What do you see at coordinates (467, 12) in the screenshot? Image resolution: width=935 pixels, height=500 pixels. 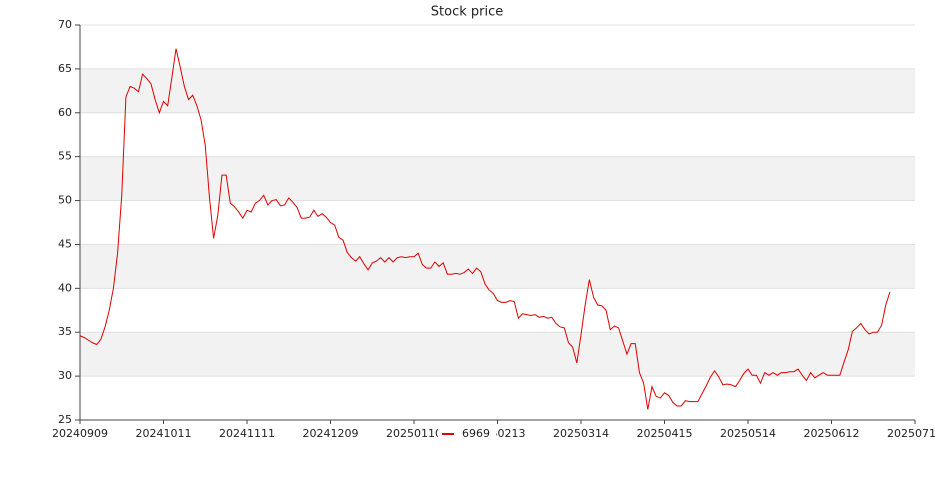 I see `chart-title: Stock price` at bounding box center [467, 12].